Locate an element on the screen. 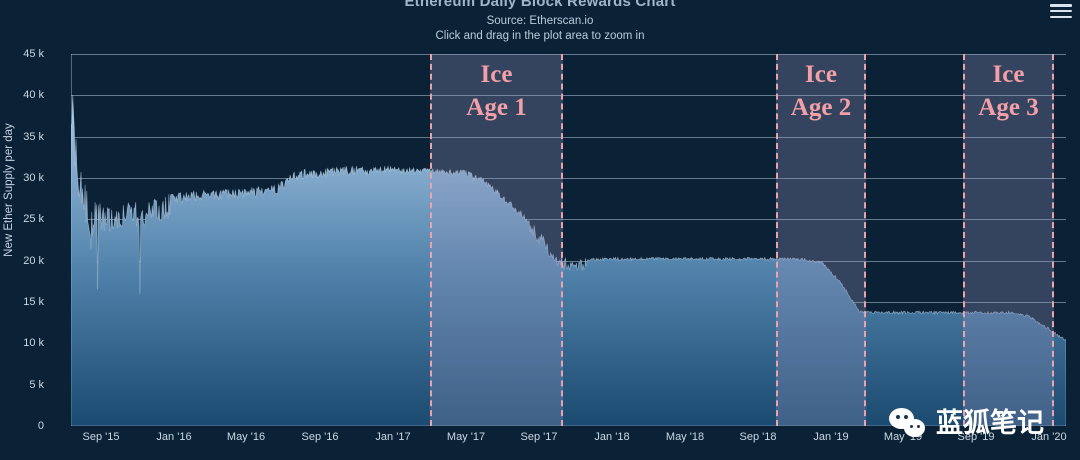 The width and height of the screenshot is (1080, 460). x-tick-label: May '18 is located at coordinates (685, 437).